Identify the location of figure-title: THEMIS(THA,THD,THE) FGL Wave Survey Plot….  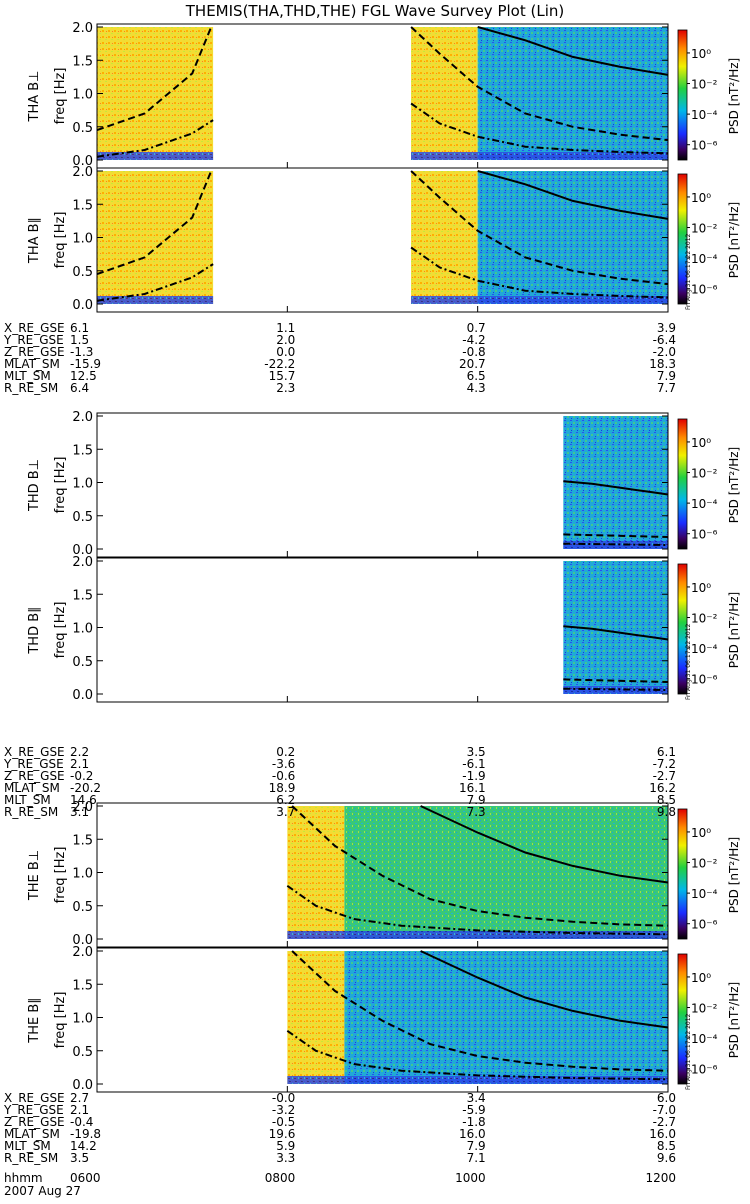
(374, 11).